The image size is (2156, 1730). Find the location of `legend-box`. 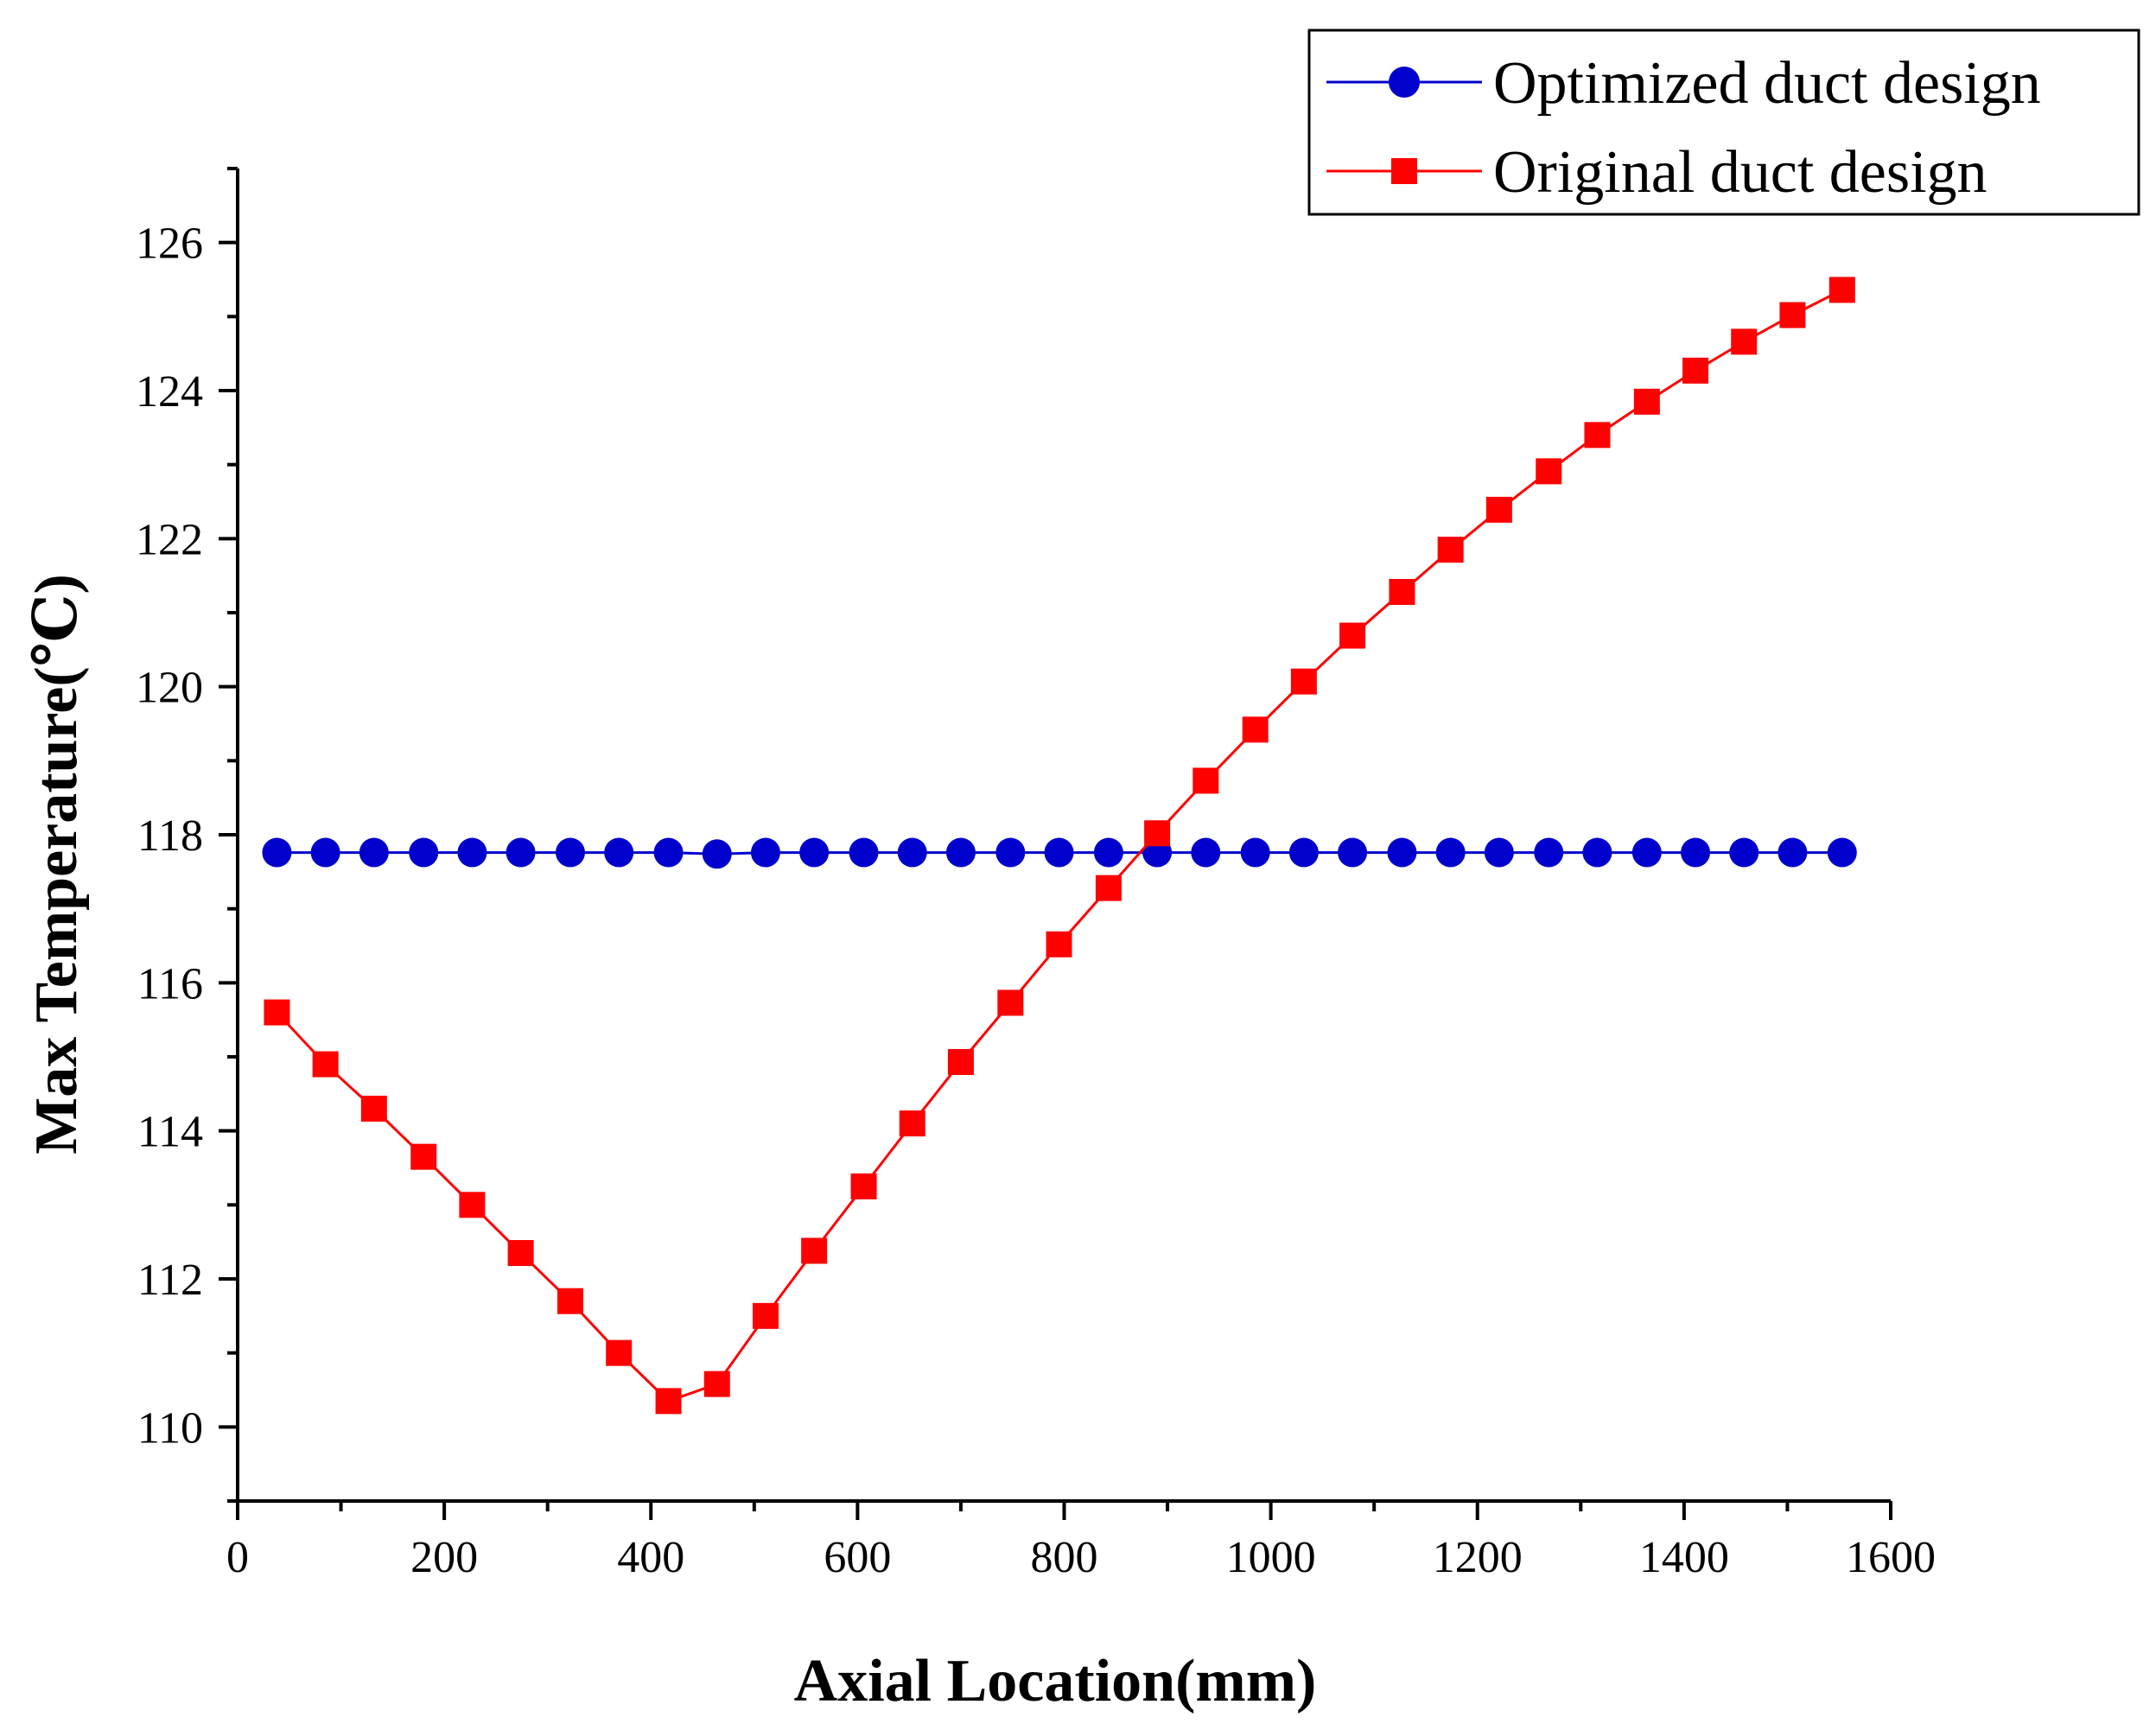

legend-box is located at coordinates (1723, 122).